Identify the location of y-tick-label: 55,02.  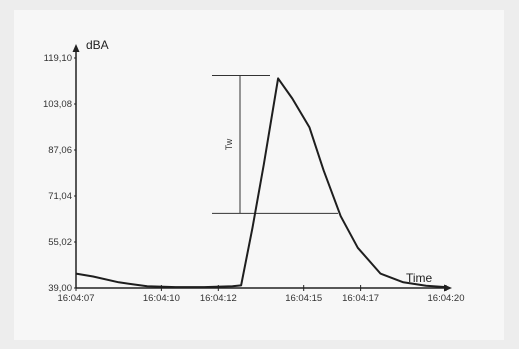
(60, 242).